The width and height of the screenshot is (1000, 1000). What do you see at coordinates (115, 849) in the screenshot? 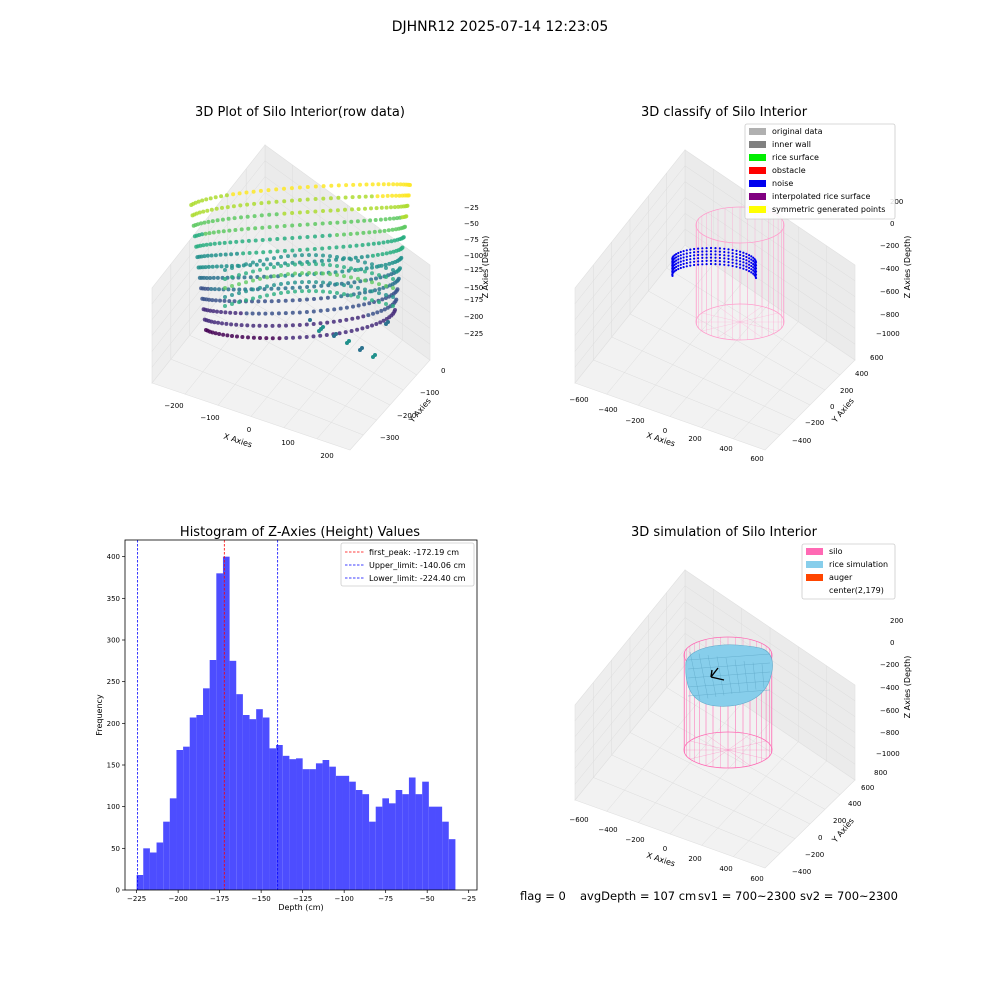
I see `histogram-ytick-label: 50` at bounding box center [115, 849].